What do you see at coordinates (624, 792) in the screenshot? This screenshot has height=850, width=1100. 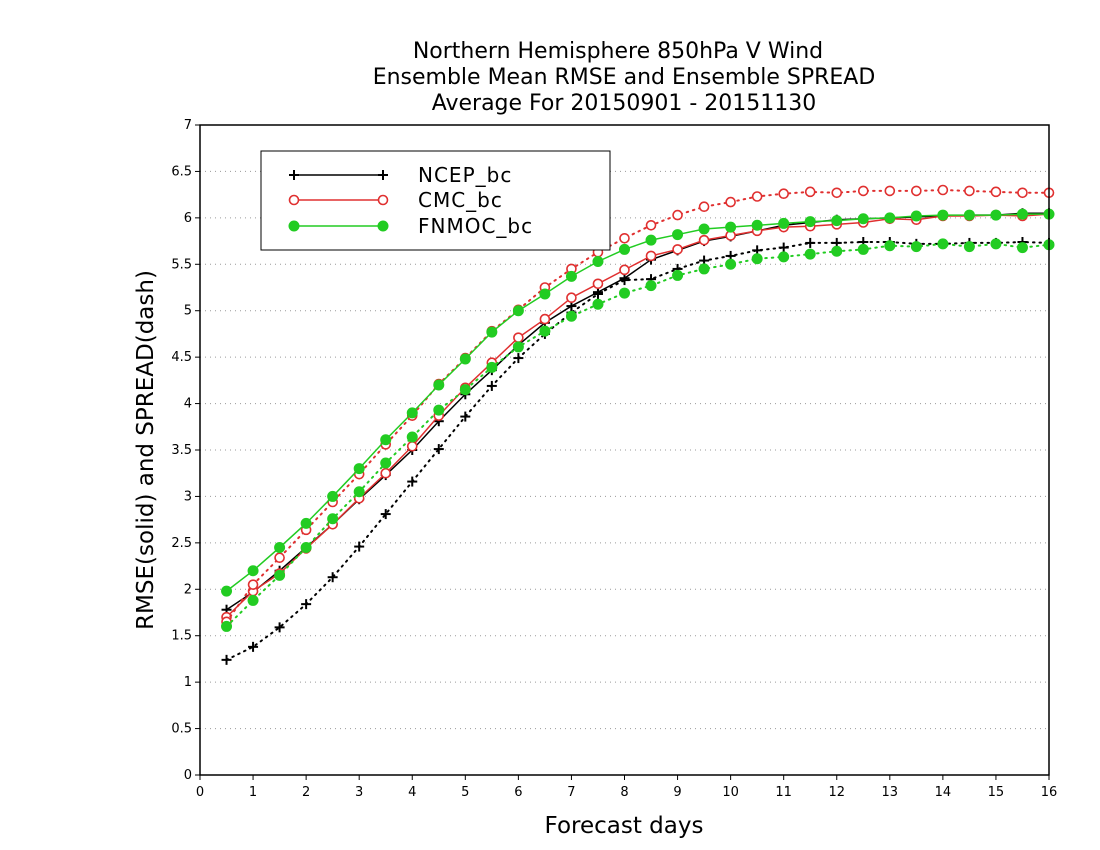 I see `x-tick-label: 8` at bounding box center [624, 792].